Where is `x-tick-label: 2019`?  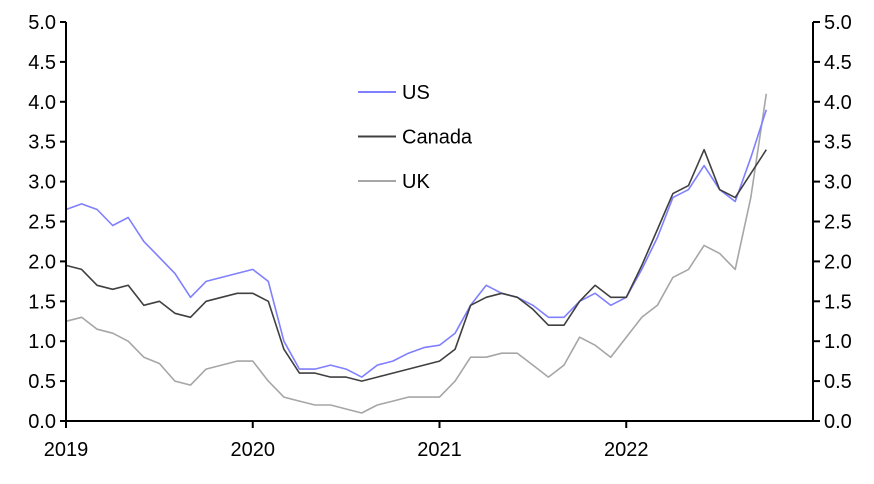
x-tick-label: 2019 is located at coordinates (66, 450).